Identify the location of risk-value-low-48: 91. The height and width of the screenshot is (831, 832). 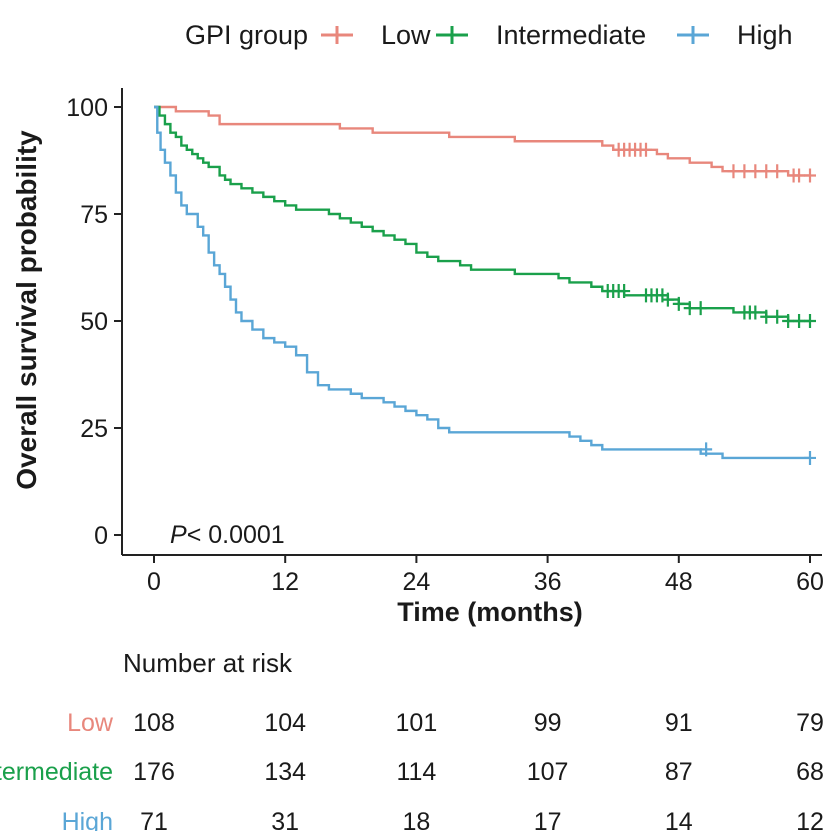
(679, 723).